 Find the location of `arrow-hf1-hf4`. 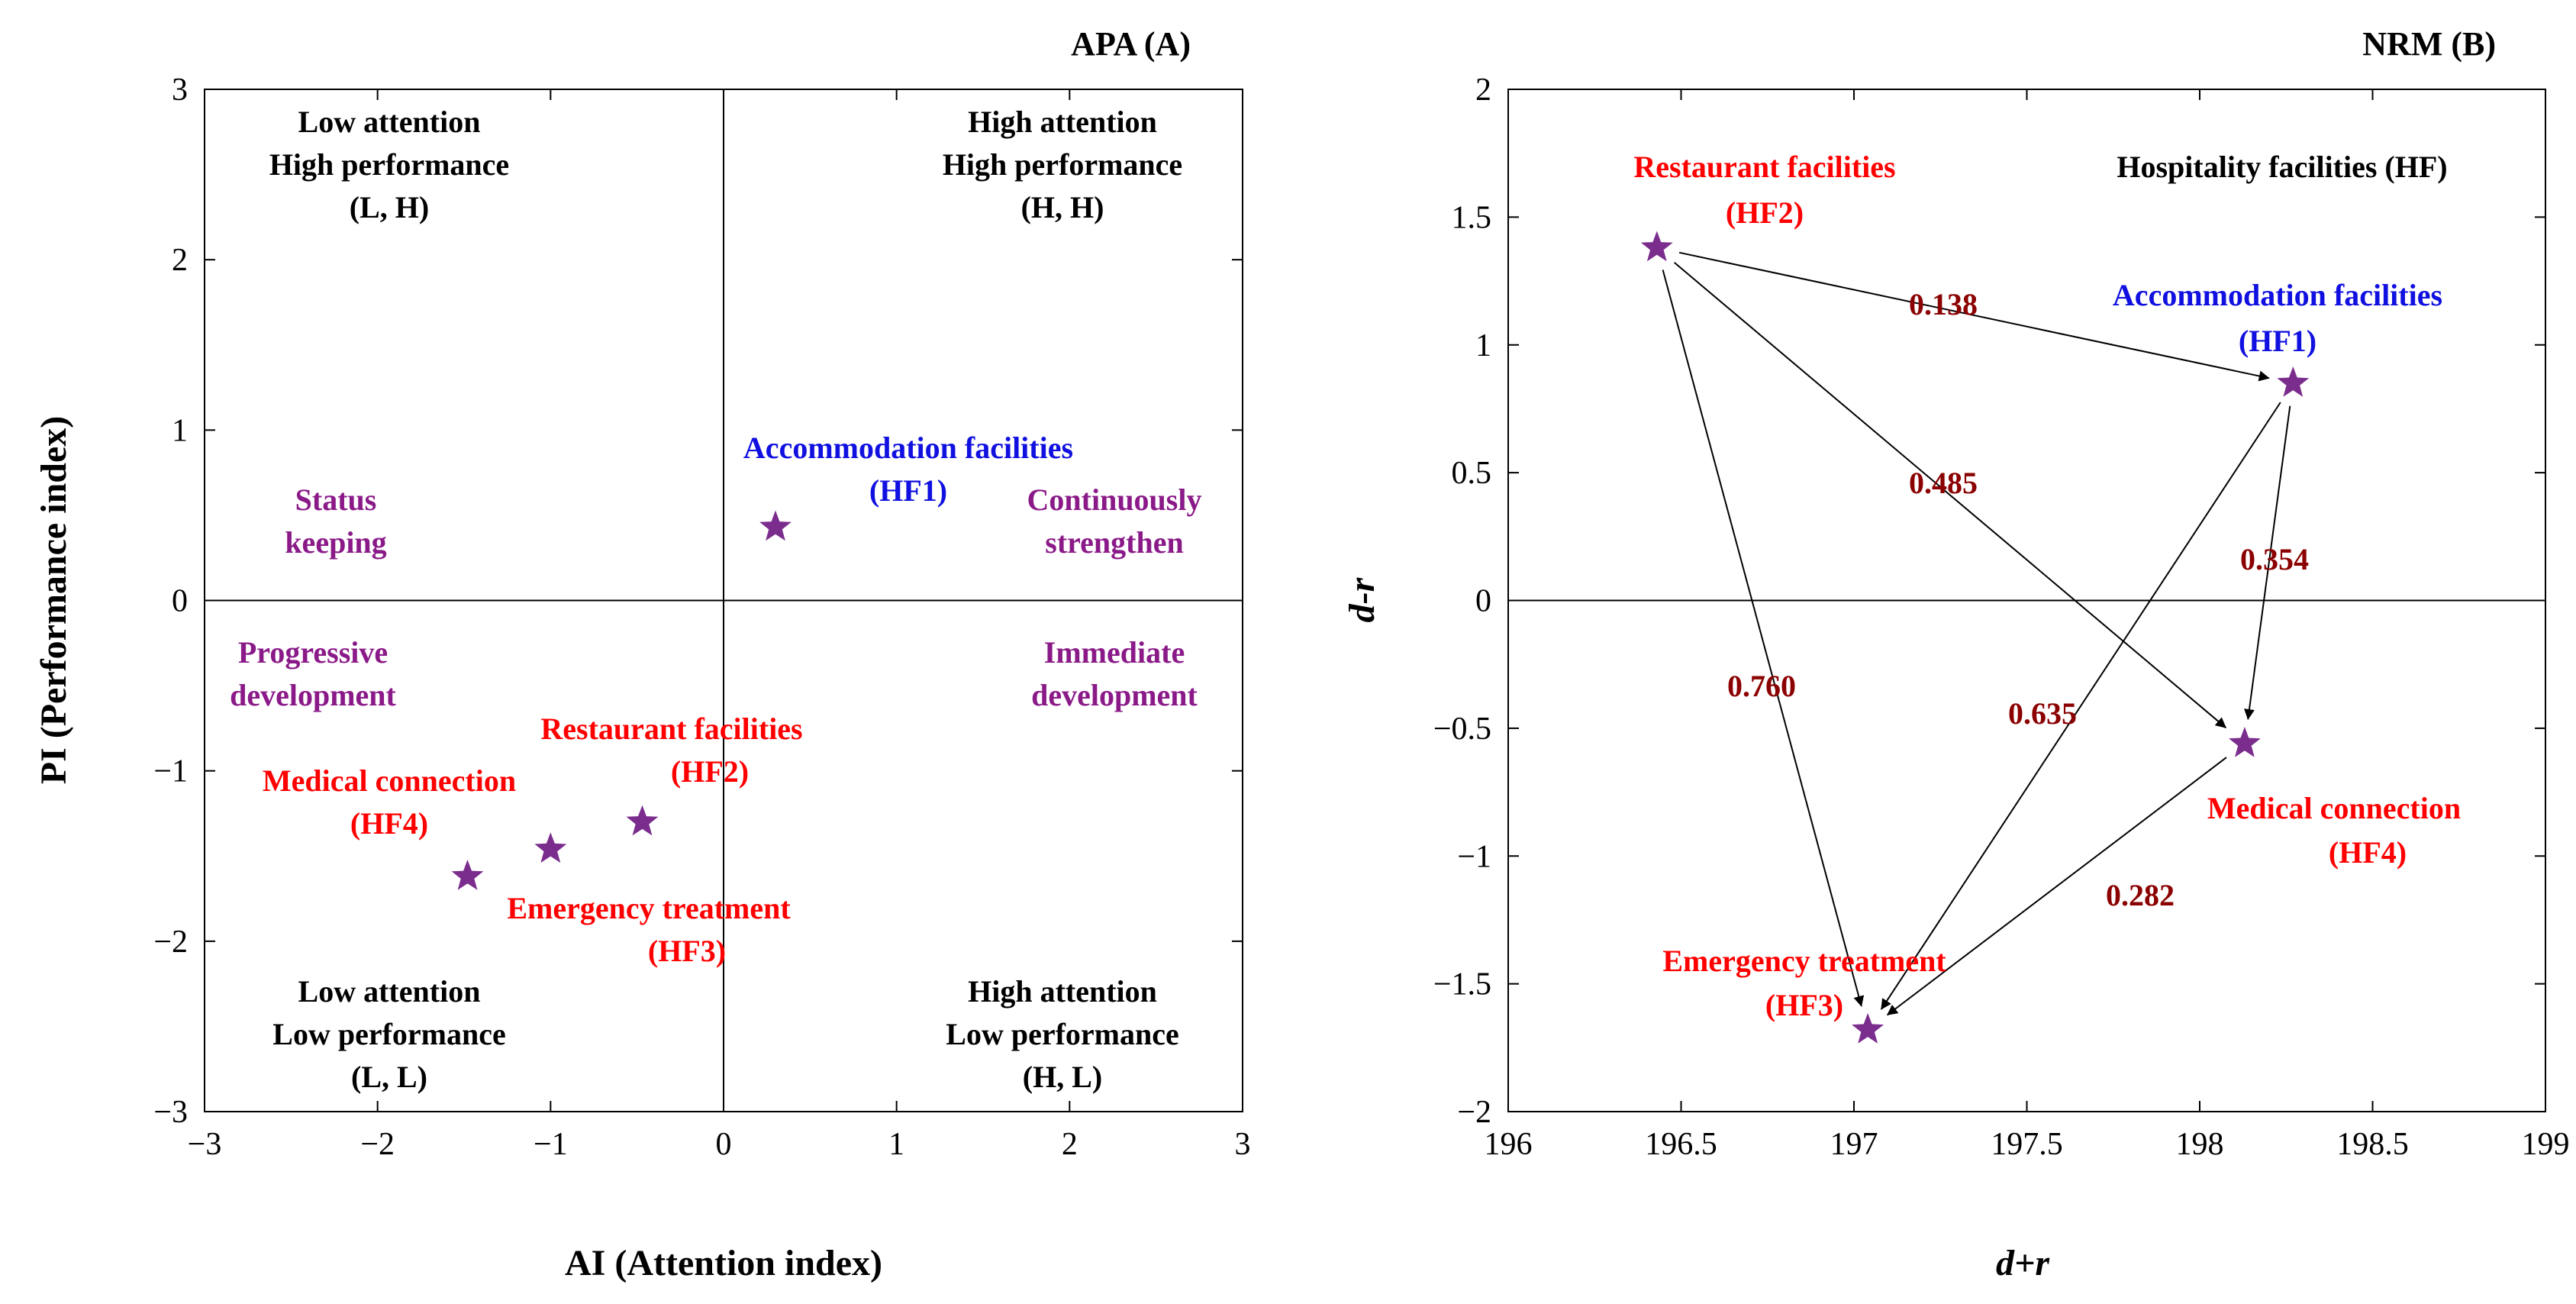

arrow-hf1-hf4 is located at coordinates (2267, 562).